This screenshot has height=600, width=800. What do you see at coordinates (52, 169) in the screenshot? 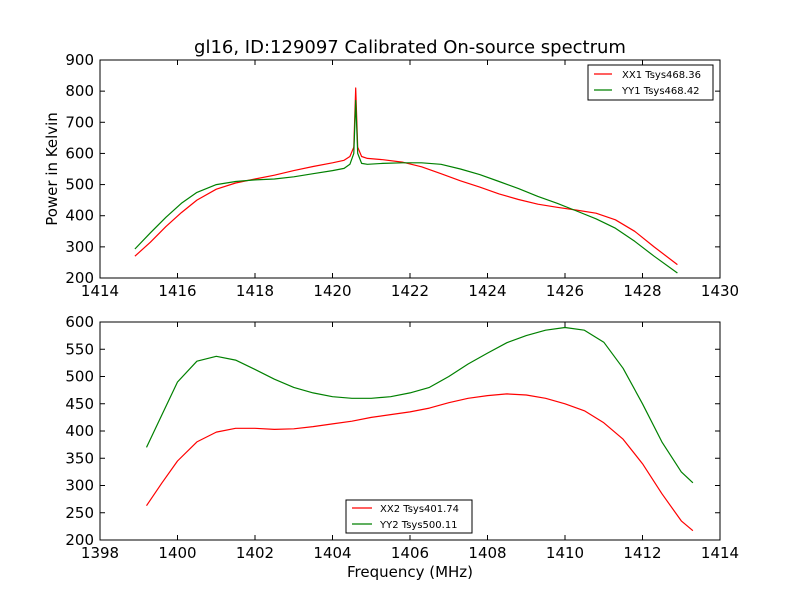
I see `chart-1-y-axis-label: Power in Kelvin` at bounding box center [52, 169].